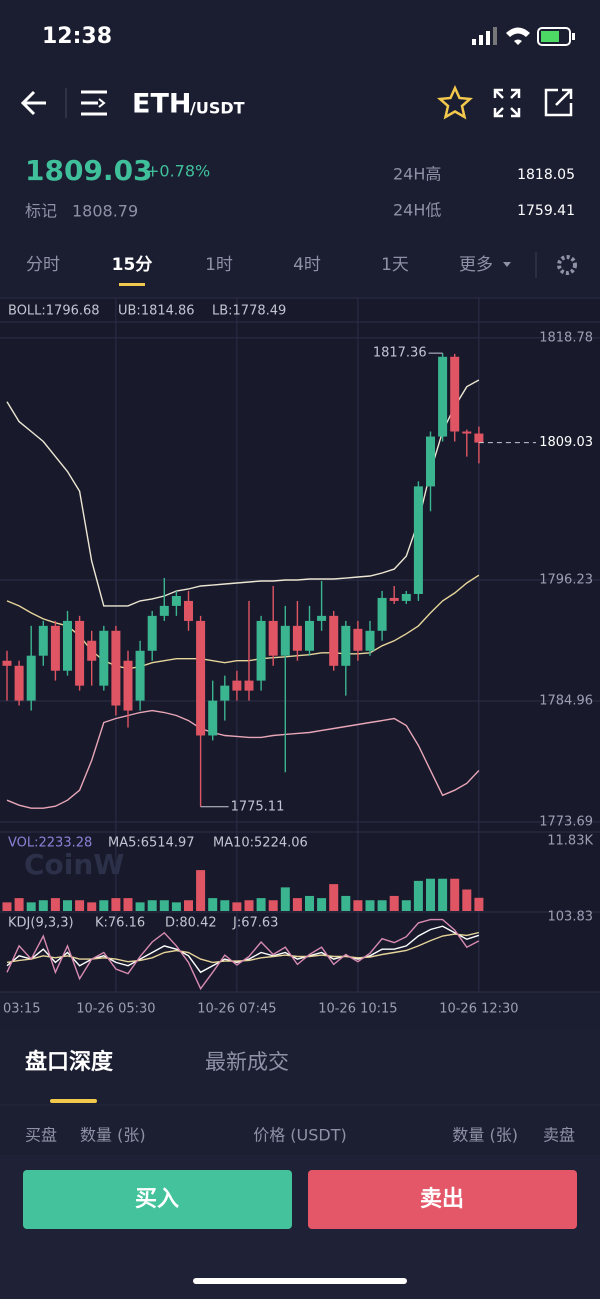 The width and height of the screenshot is (600, 1299). Describe the element at coordinates (156, 311) in the screenshot. I see `legend-label: UB:1814.86` at that location.